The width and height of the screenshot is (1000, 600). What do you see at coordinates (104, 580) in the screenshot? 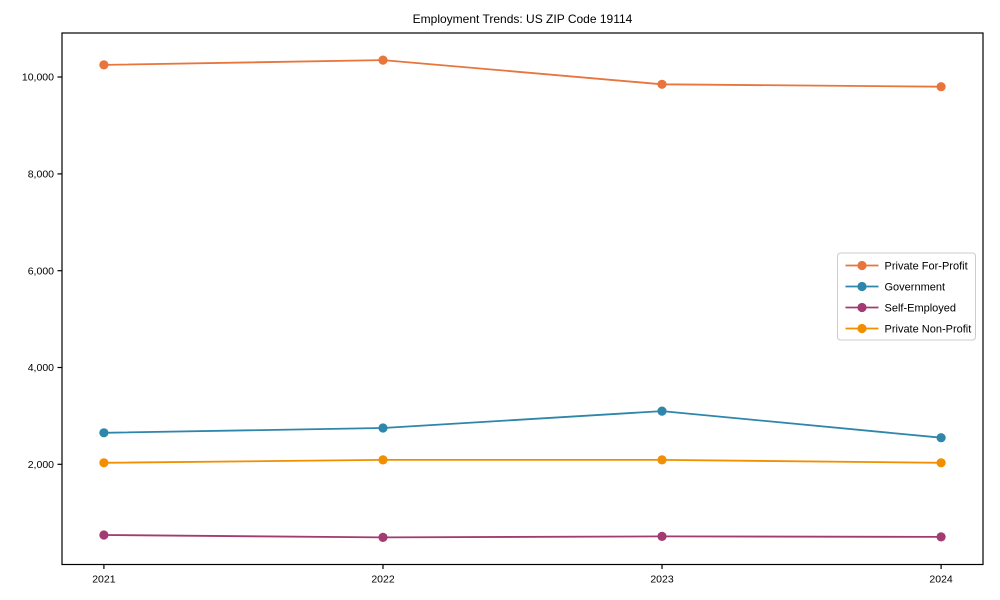
I see `x-tick-label: 2021` at bounding box center [104, 580].